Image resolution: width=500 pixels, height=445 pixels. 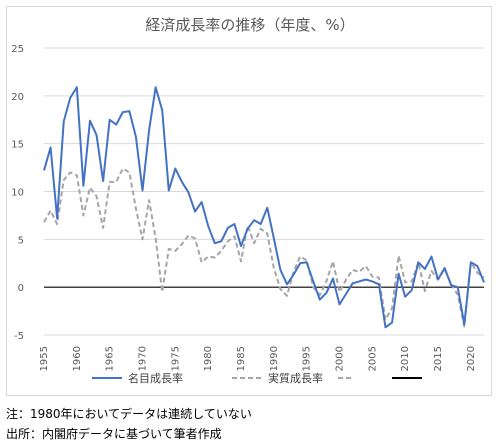 What do you see at coordinates (17, 193) in the screenshot?
I see `y-tick-label: 10` at bounding box center [17, 193].